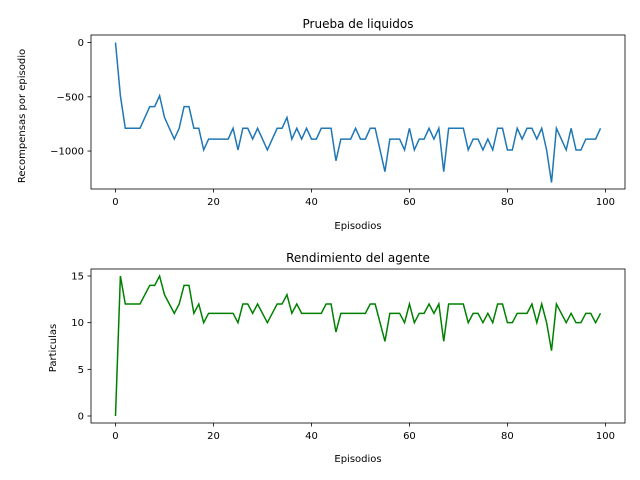  I want to click on y-tick-label: 5, so click(81, 370).